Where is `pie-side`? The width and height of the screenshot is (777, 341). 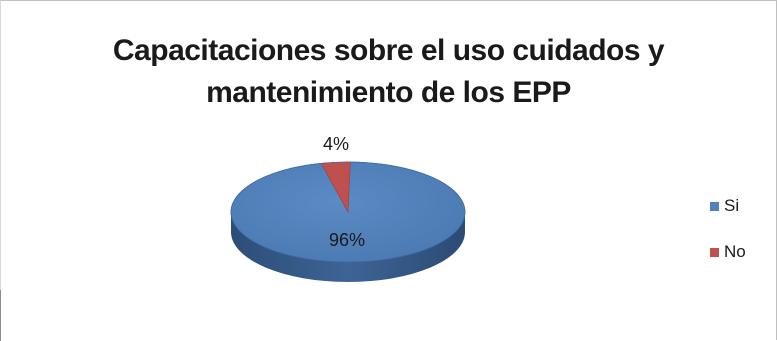 pie-side is located at coordinates (348, 247).